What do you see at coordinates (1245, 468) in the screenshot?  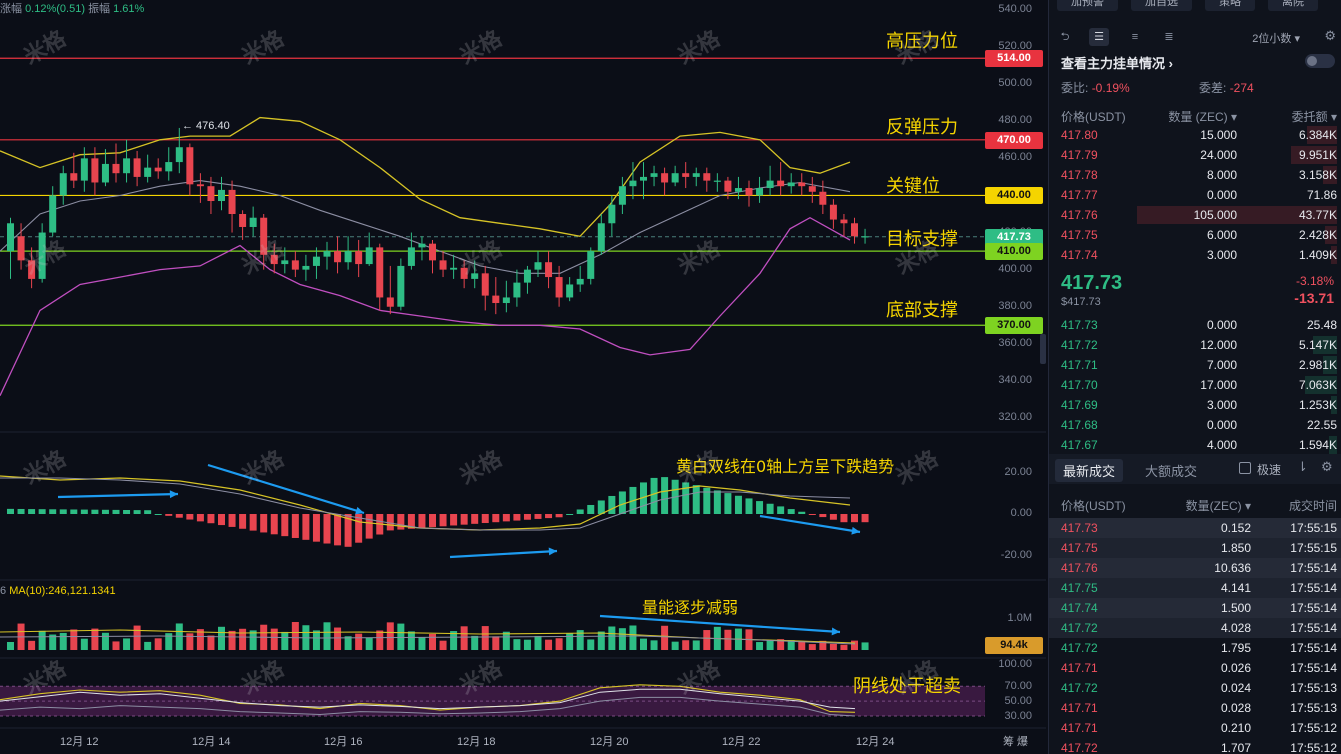 I see `speed-checkbox` at bounding box center [1245, 468].